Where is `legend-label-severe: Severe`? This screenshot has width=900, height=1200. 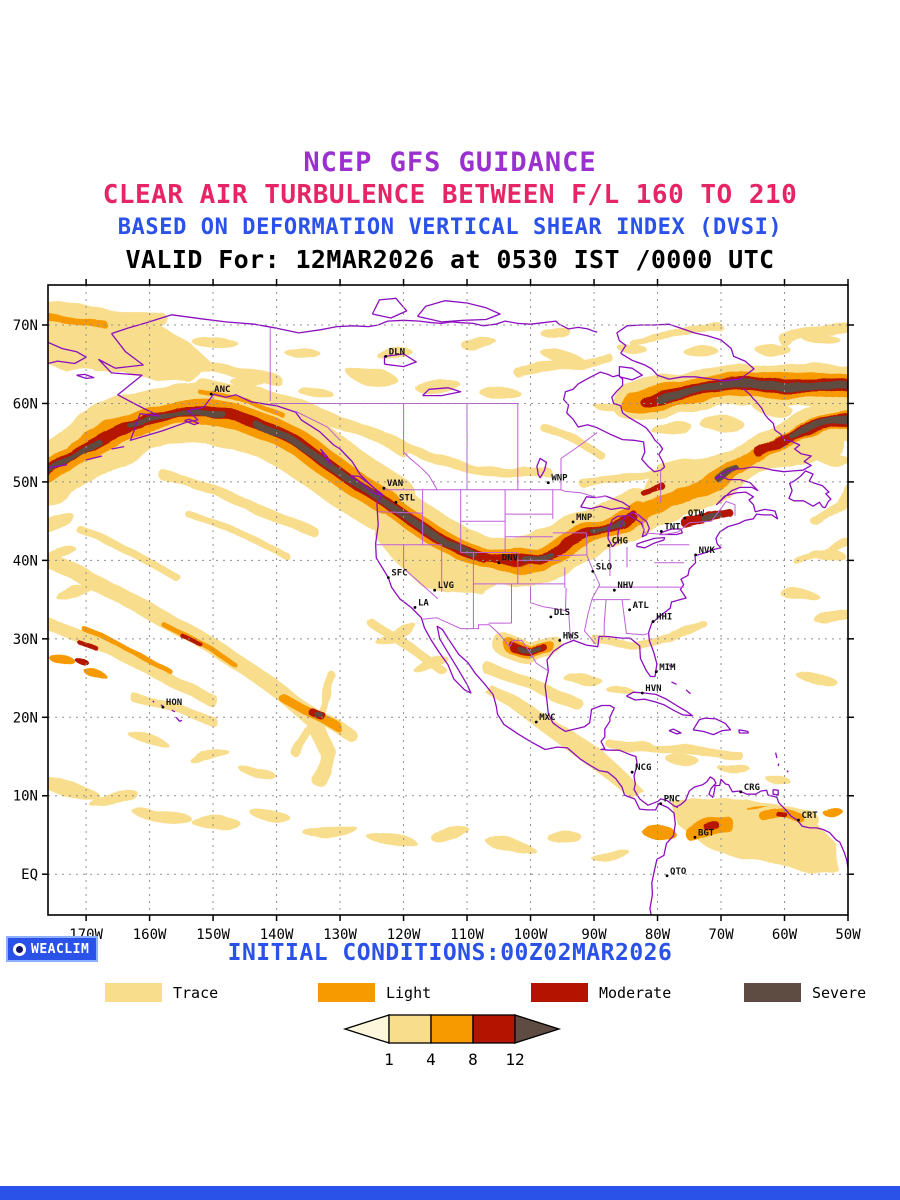
legend-label-severe: Severe is located at coordinates (839, 992).